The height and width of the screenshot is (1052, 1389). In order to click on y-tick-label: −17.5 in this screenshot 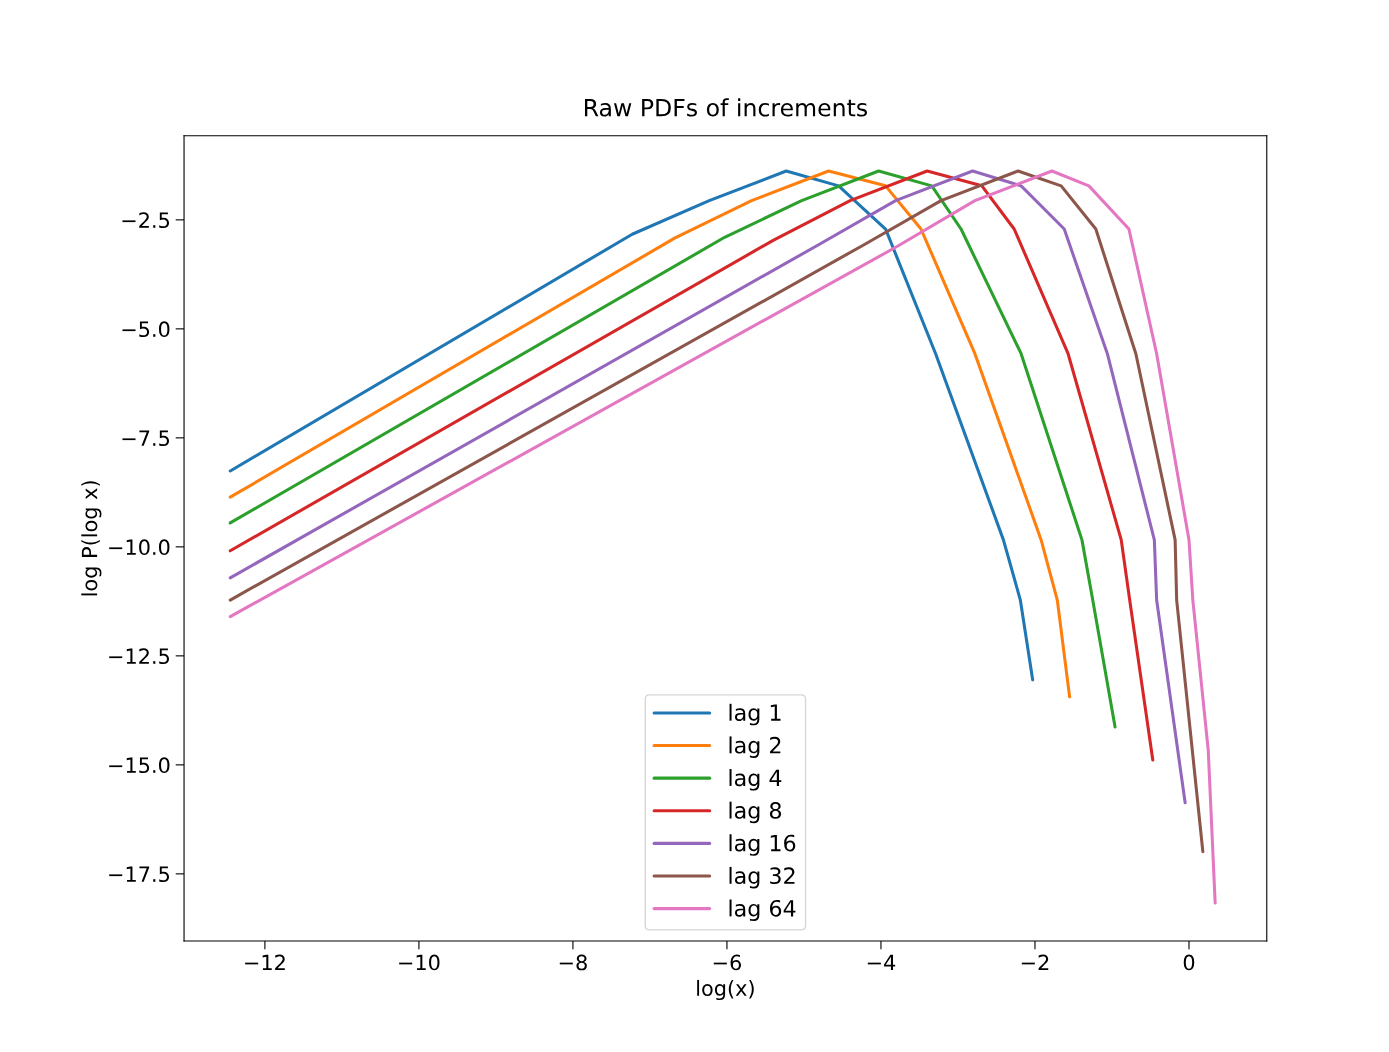, I will do `click(139, 874)`.